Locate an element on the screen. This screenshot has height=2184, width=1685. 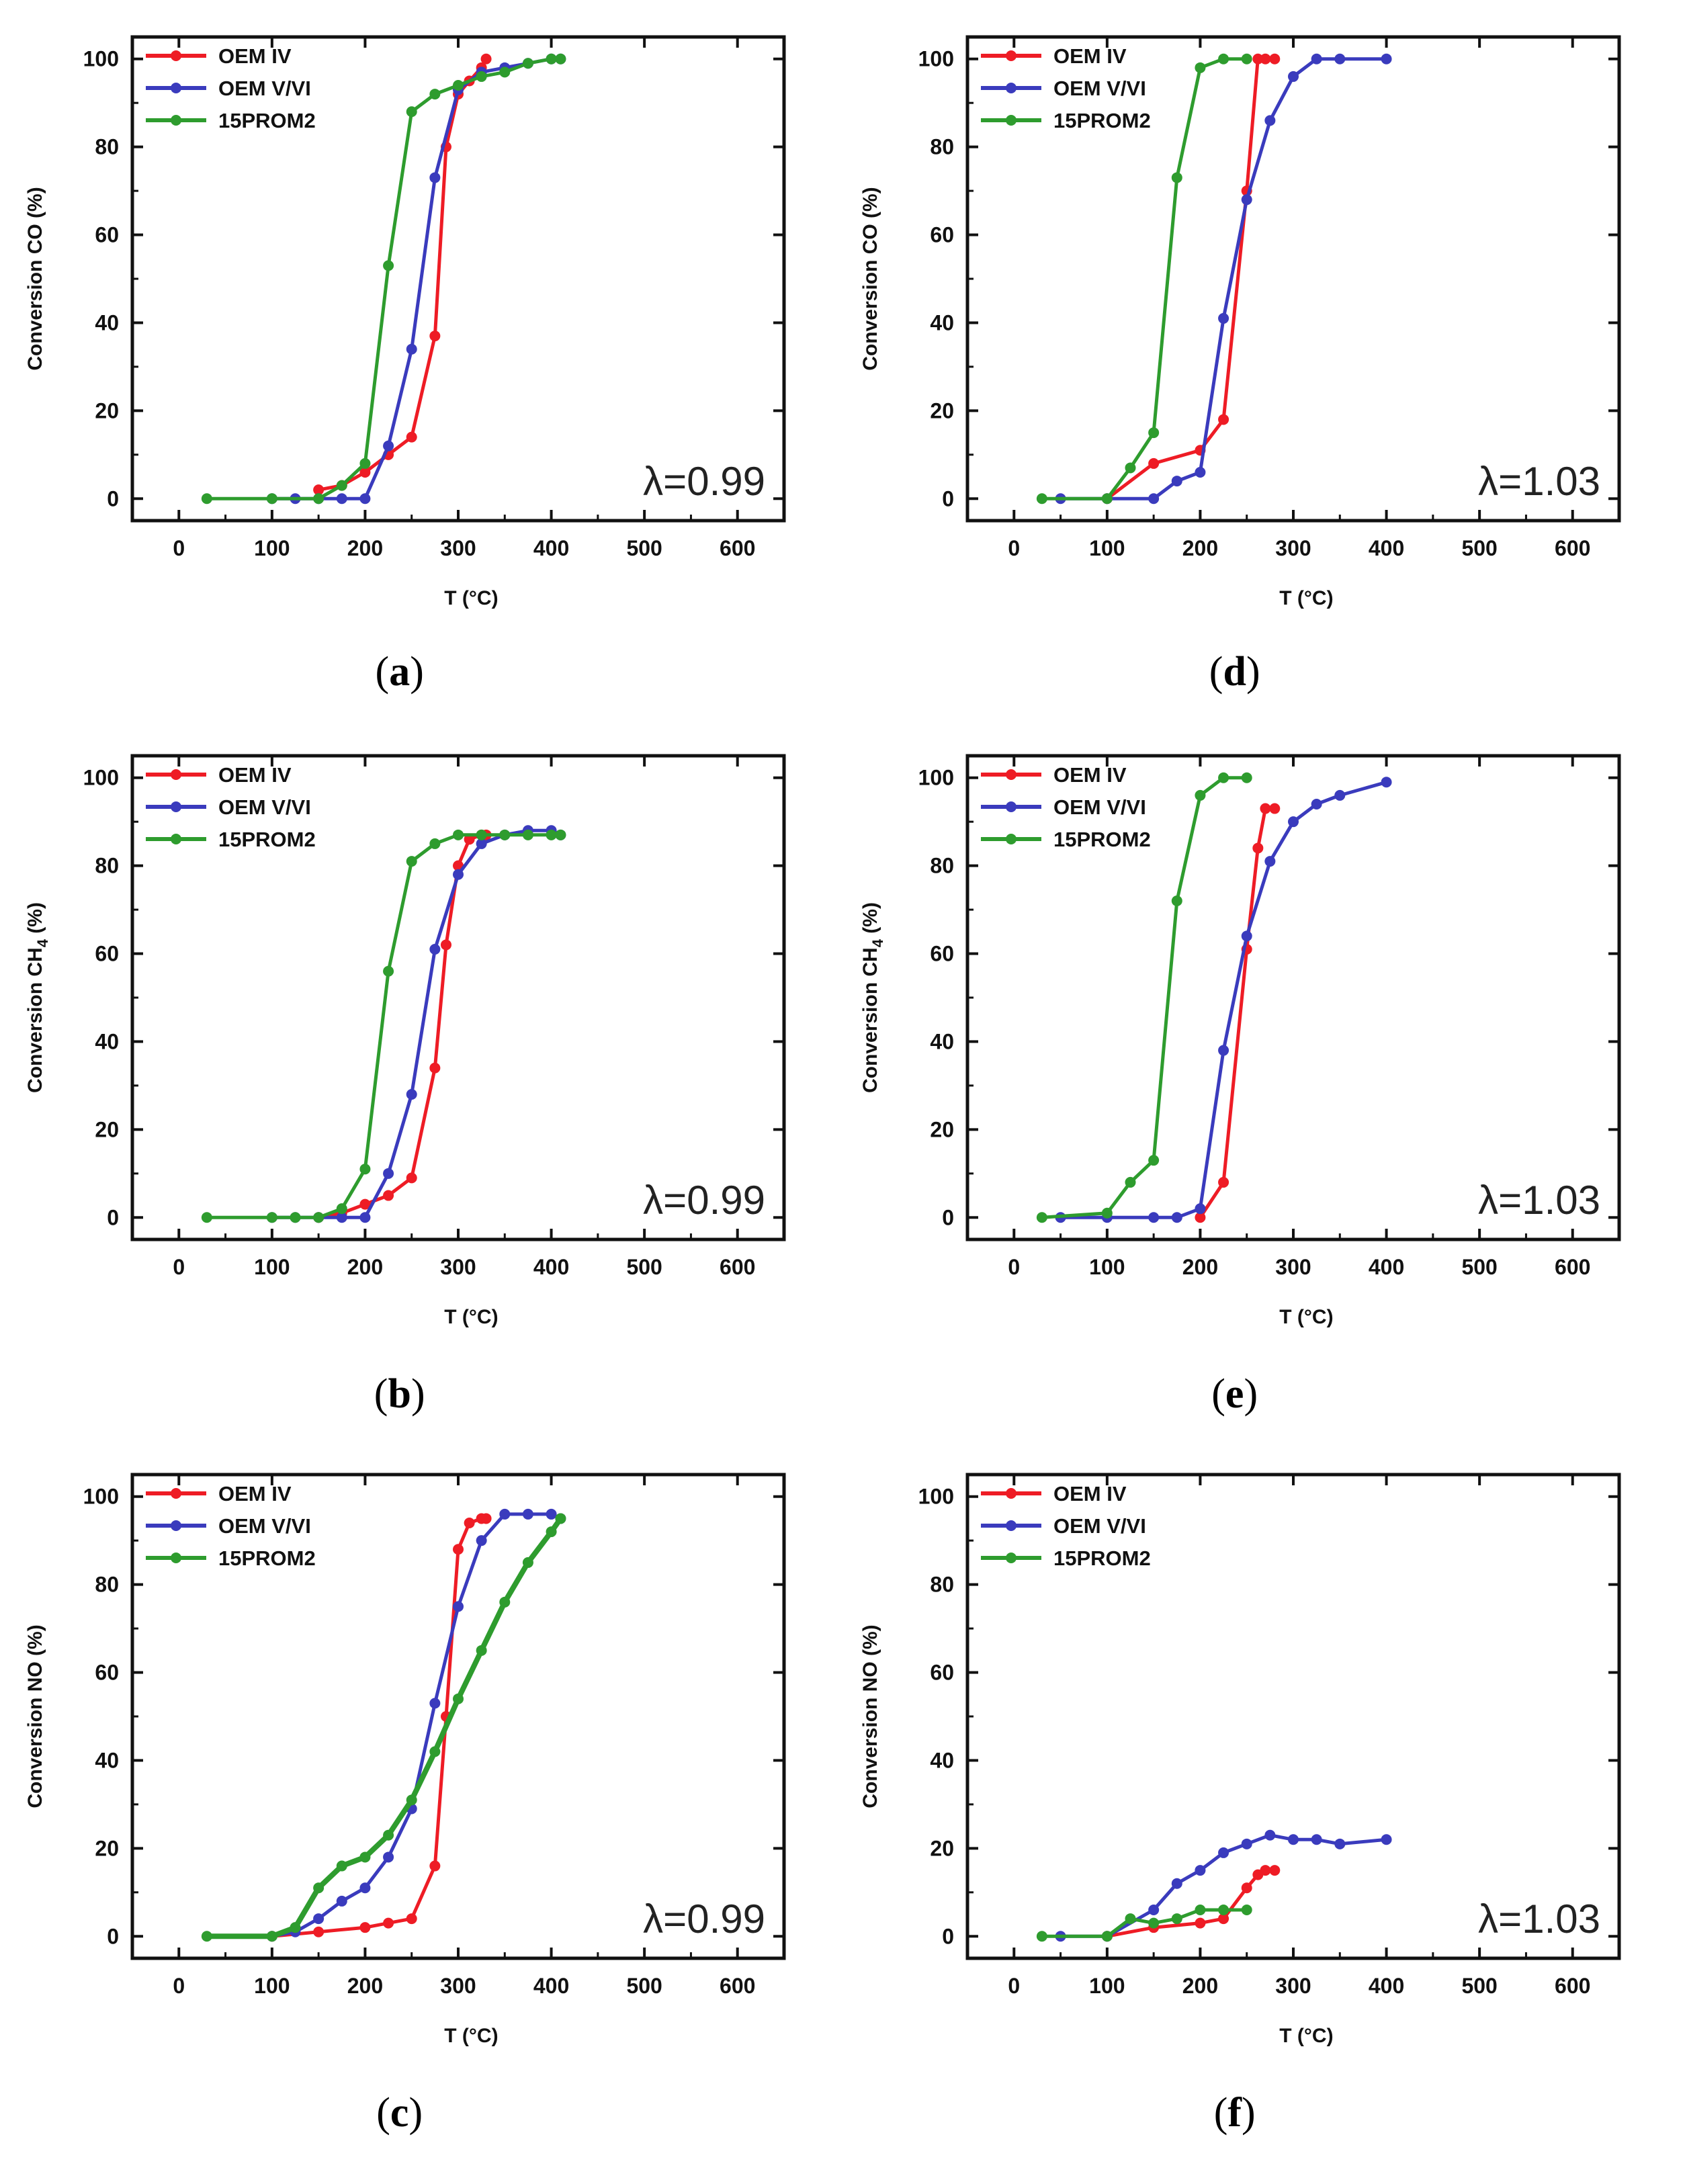
x-tick-label: 500 is located at coordinates (644, 1986).